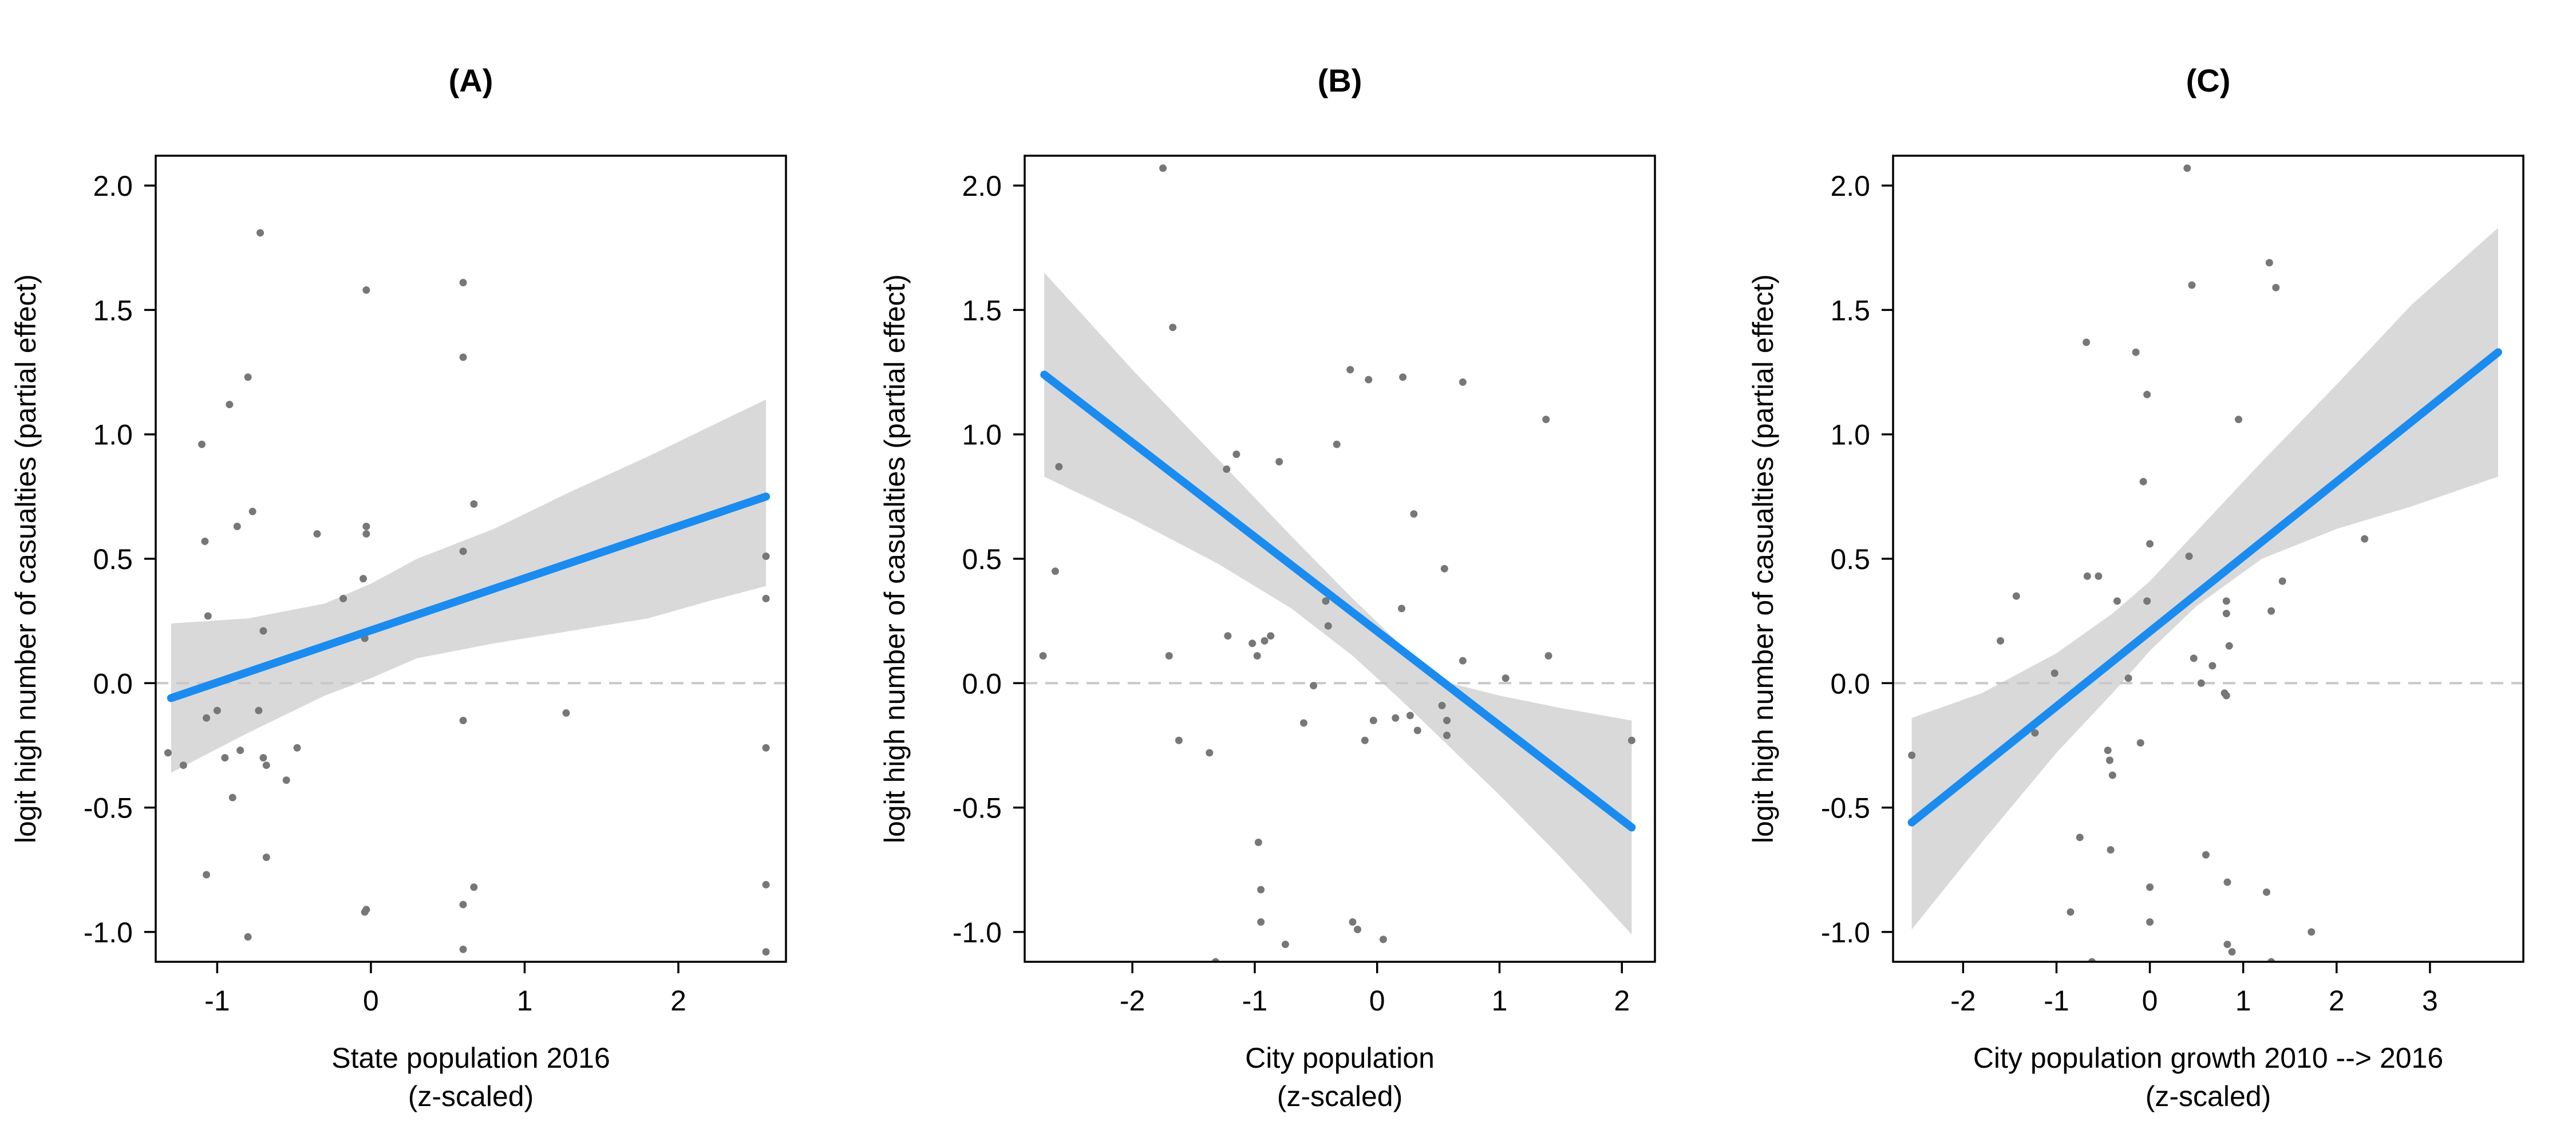 The height and width of the screenshot is (1145, 2576). What do you see at coordinates (371, 1001) in the screenshot?
I see `x-tick-label: 0` at bounding box center [371, 1001].